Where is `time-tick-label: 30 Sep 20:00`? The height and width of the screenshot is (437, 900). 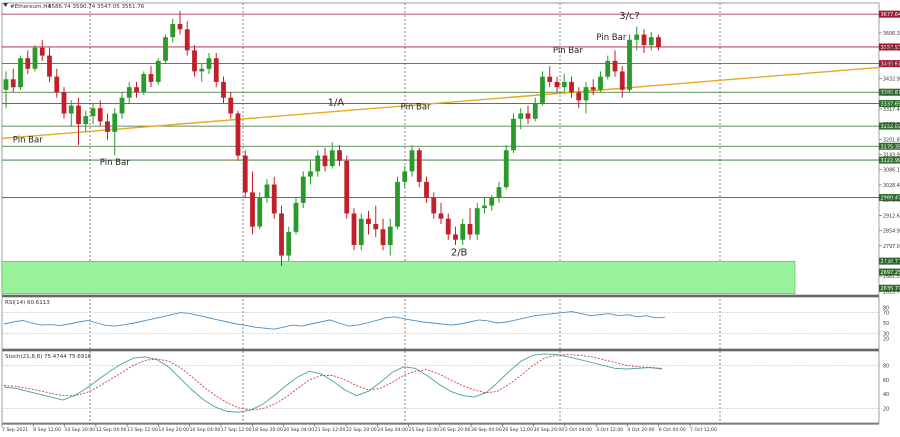
time-tick-label: 30 Sep 20:00 is located at coordinates (549, 430).